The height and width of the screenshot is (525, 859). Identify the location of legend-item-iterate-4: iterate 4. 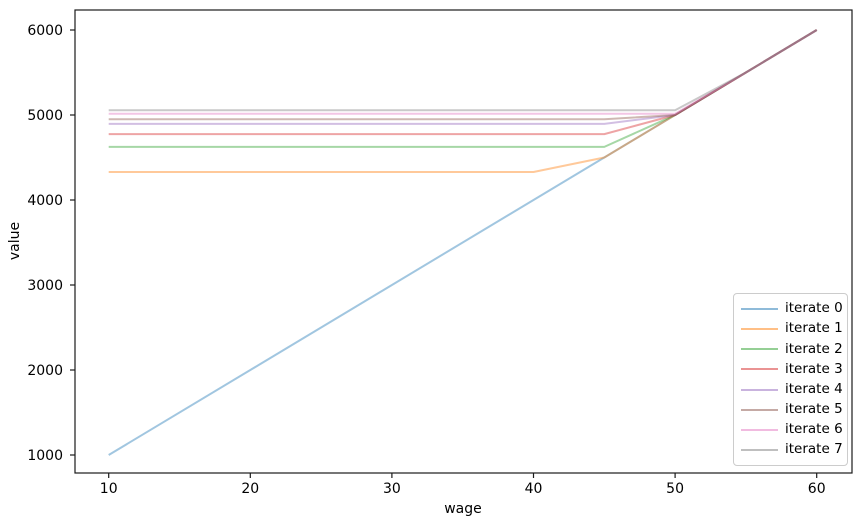
(792, 390).